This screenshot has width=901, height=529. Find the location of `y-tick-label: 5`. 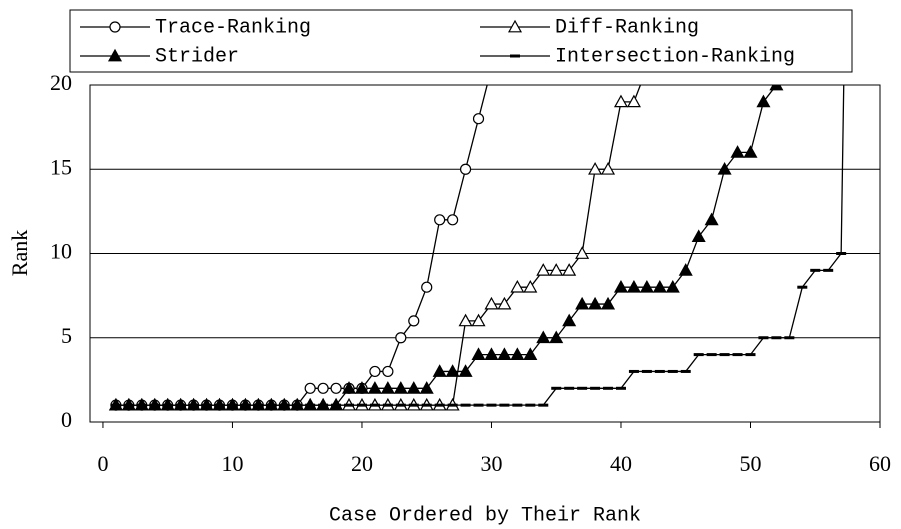

y-tick-label: 5 is located at coordinates (66, 335).